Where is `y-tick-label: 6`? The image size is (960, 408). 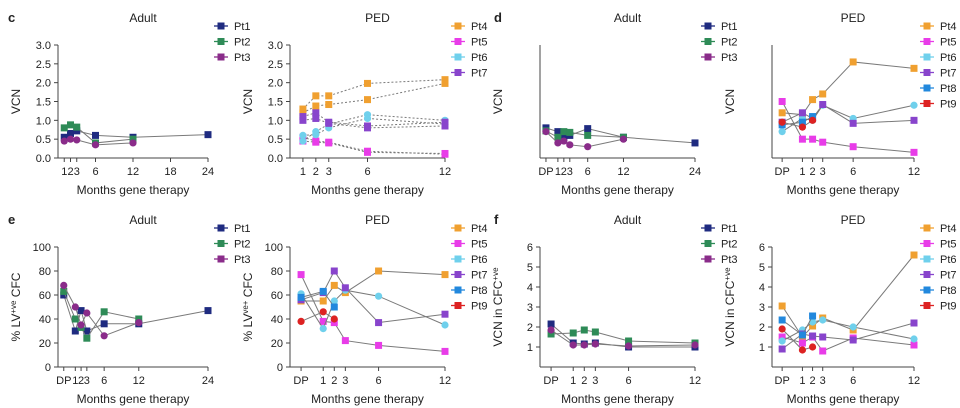 y-tick-label: 6 is located at coordinates (530, 248).